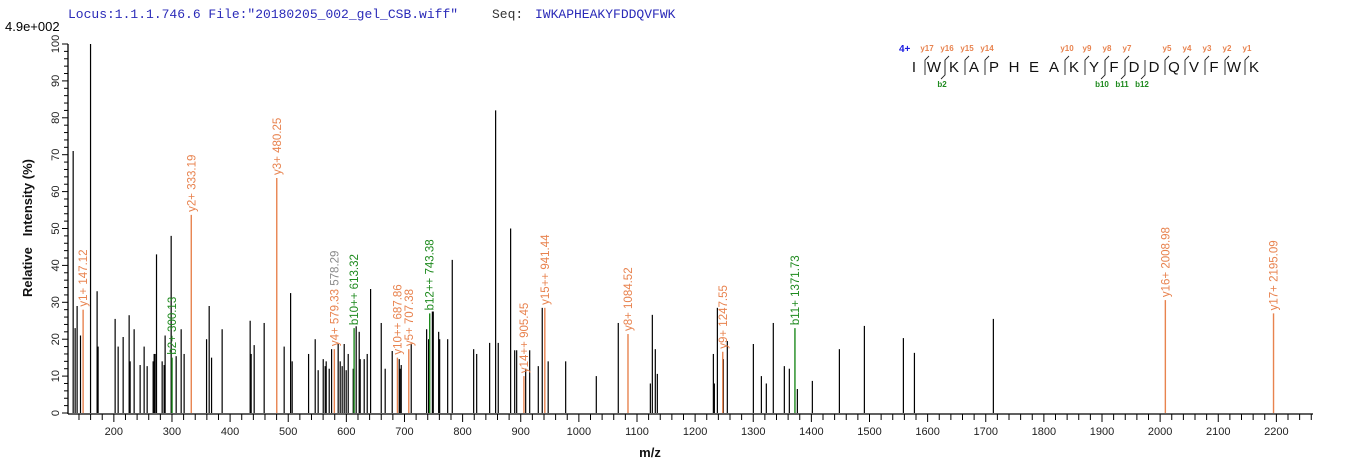 The image size is (1362, 473). What do you see at coordinates (724, 317) in the screenshot?
I see `peak-label-text: y9+ 1247.55` at bounding box center [724, 317].